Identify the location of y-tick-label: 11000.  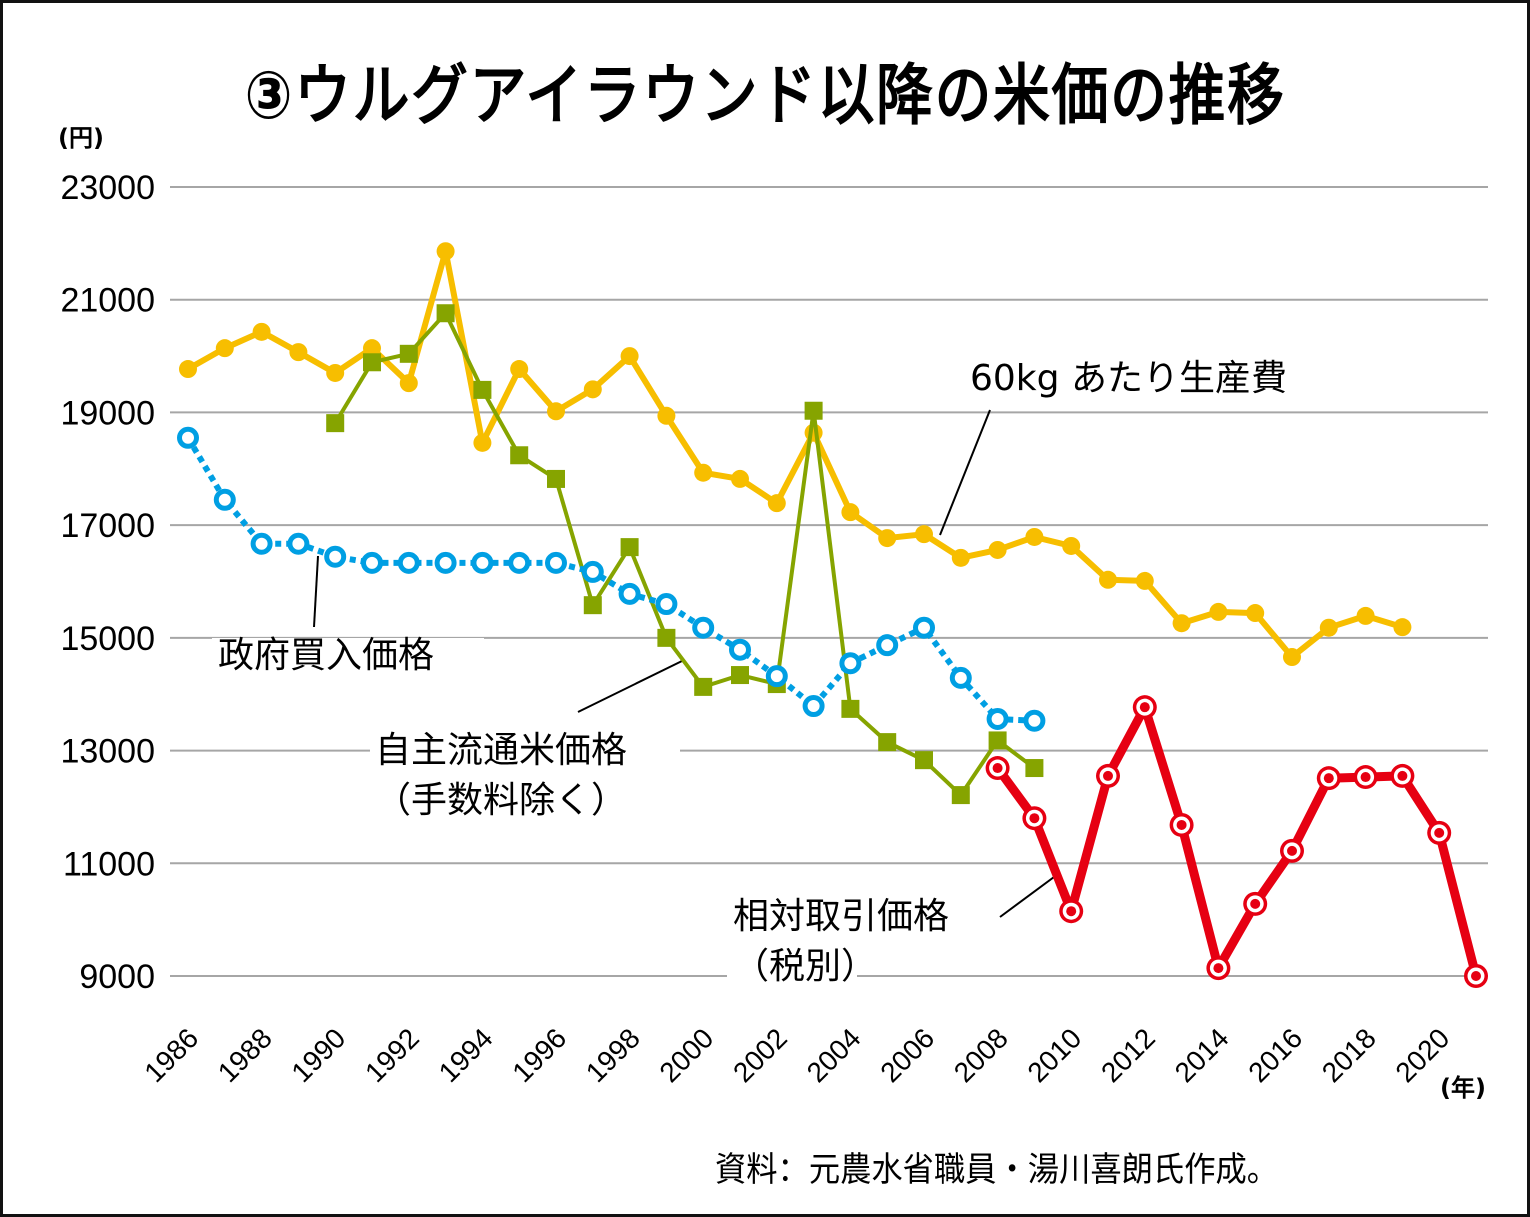
(109, 864).